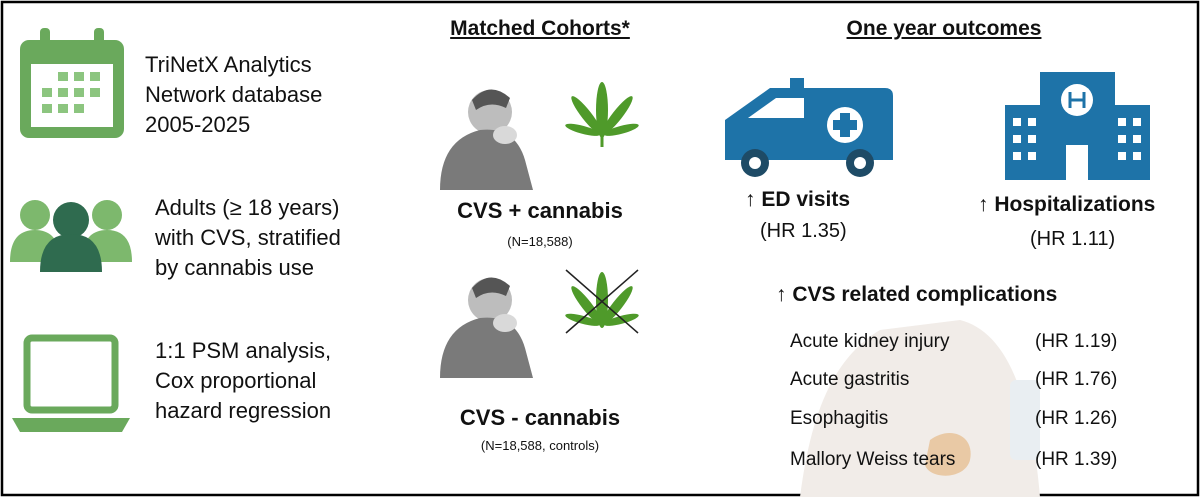  What do you see at coordinates (243, 410) in the screenshot?
I see `text-line: hazard regression` at bounding box center [243, 410].